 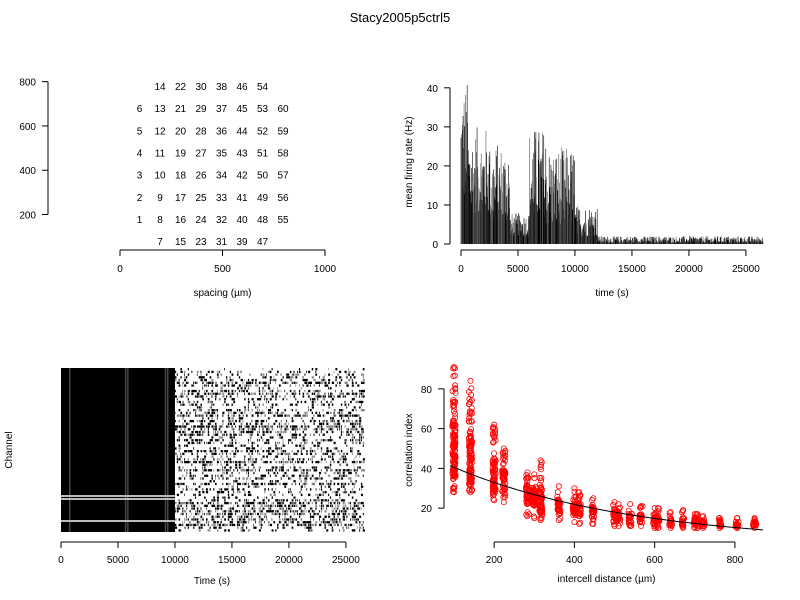 I want to click on channel-label: 24, so click(x=201, y=220).